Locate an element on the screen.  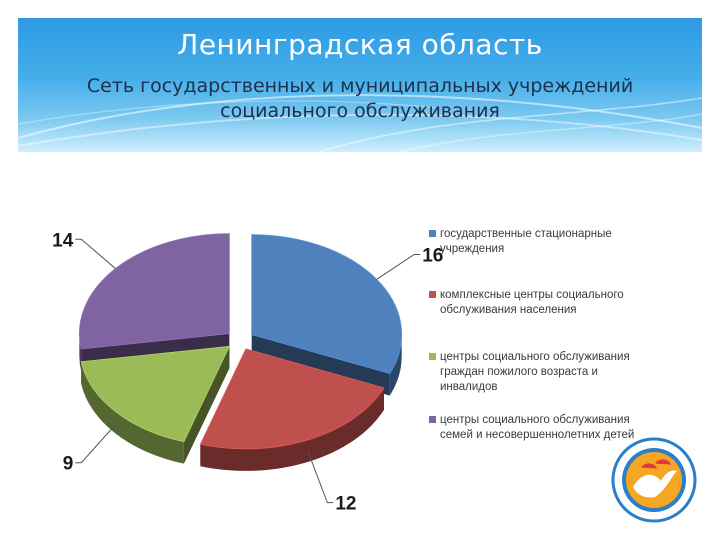
legend-label-1: государственные стационарные учреждения is located at coordinates (526, 241).